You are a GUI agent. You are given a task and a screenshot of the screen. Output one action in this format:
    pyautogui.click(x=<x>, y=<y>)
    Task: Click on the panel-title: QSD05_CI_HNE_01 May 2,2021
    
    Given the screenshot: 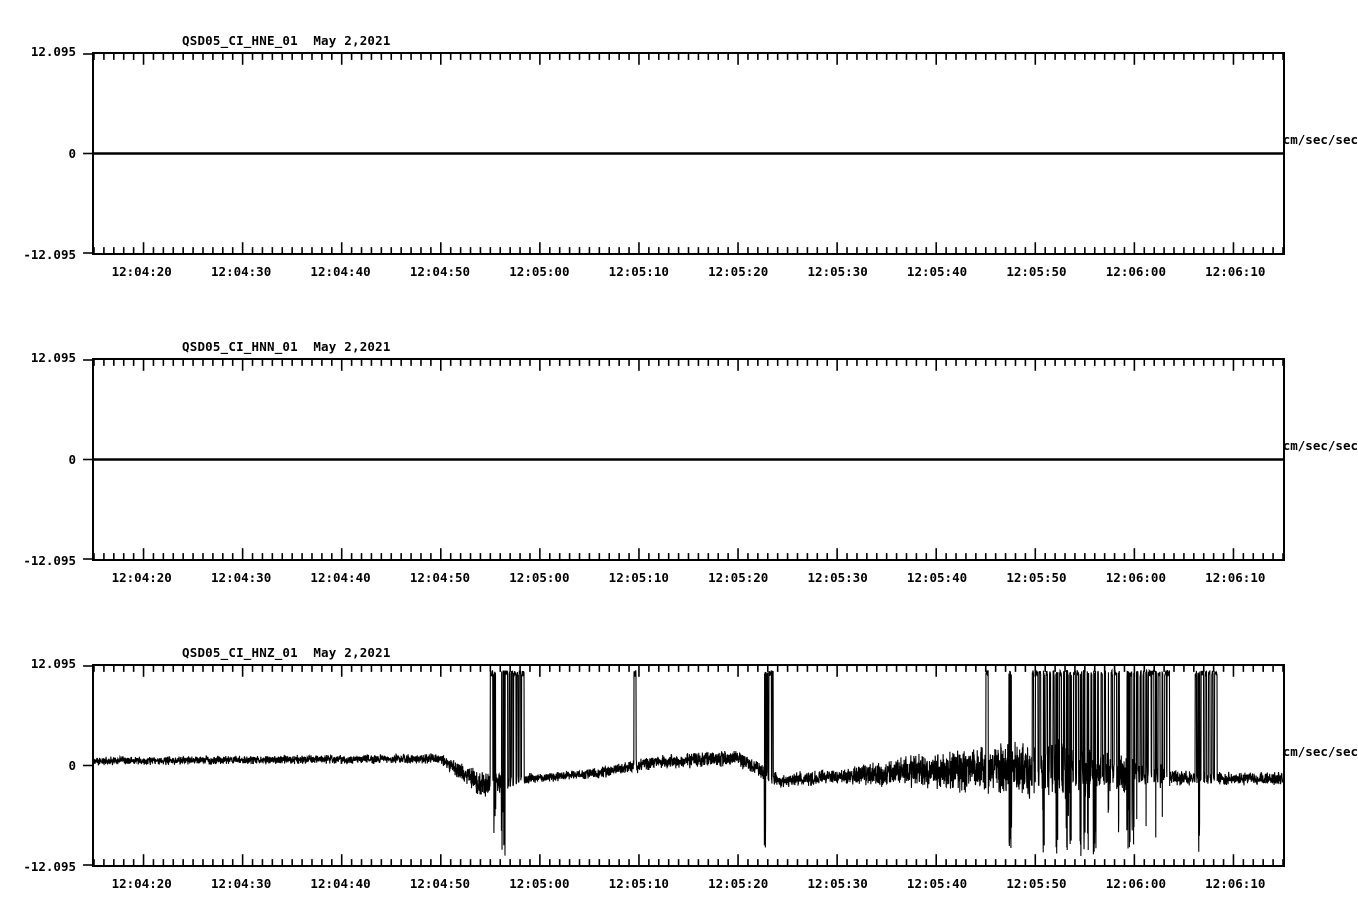 What is the action you would take?
    pyautogui.click(x=286, y=40)
    